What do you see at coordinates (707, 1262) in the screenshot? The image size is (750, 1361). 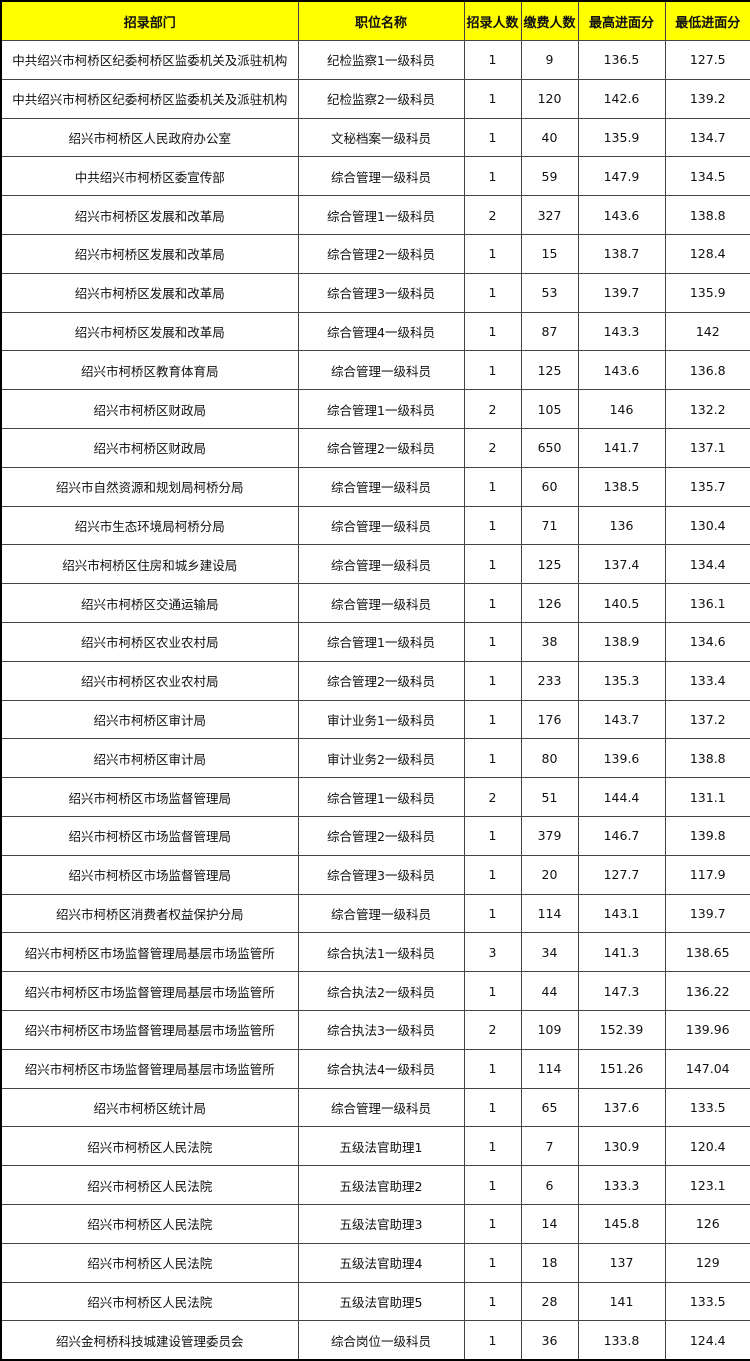 I see `cell-min-score: 129` at bounding box center [707, 1262].